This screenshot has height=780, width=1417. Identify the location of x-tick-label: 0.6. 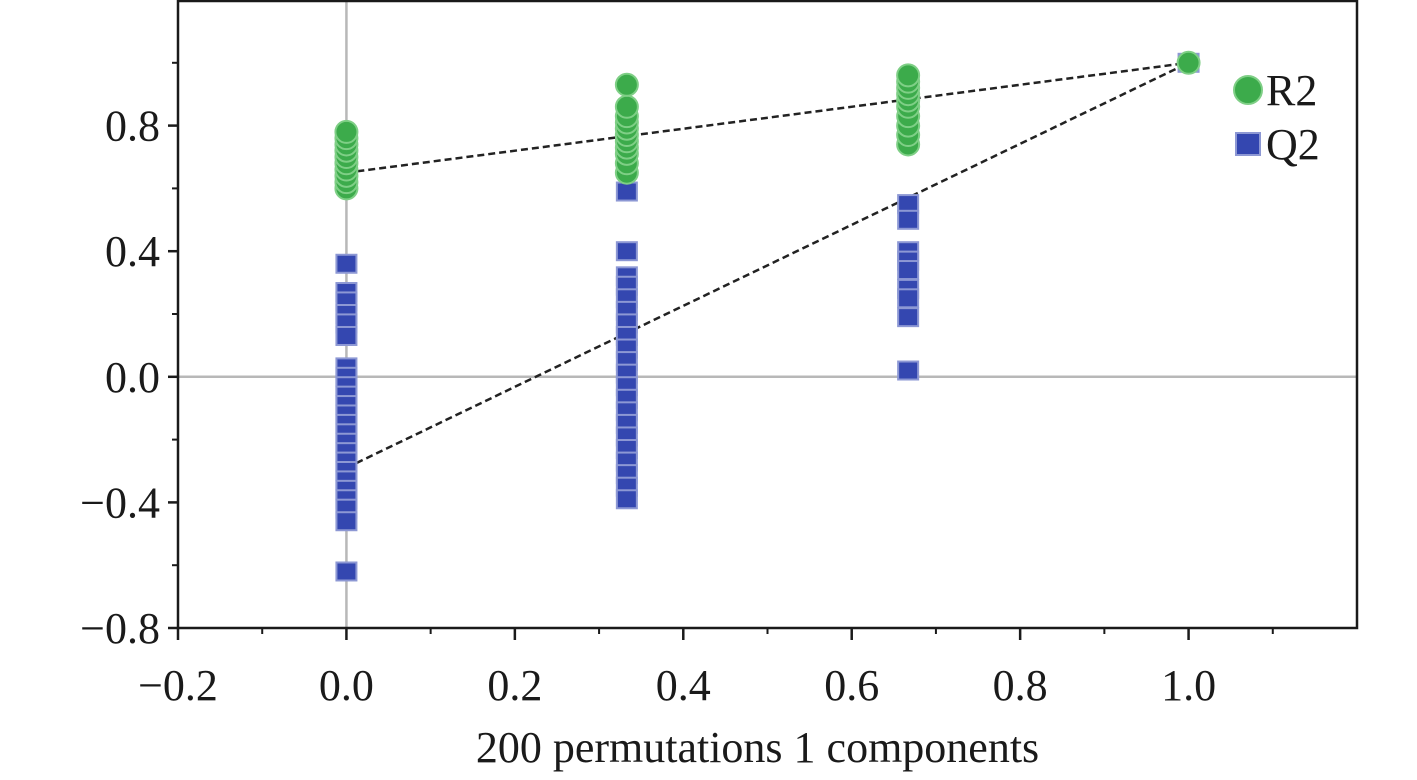
(851, 685).